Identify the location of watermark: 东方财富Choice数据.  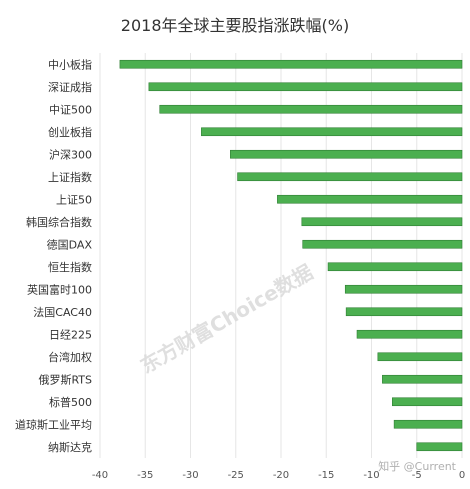
(226, 319).